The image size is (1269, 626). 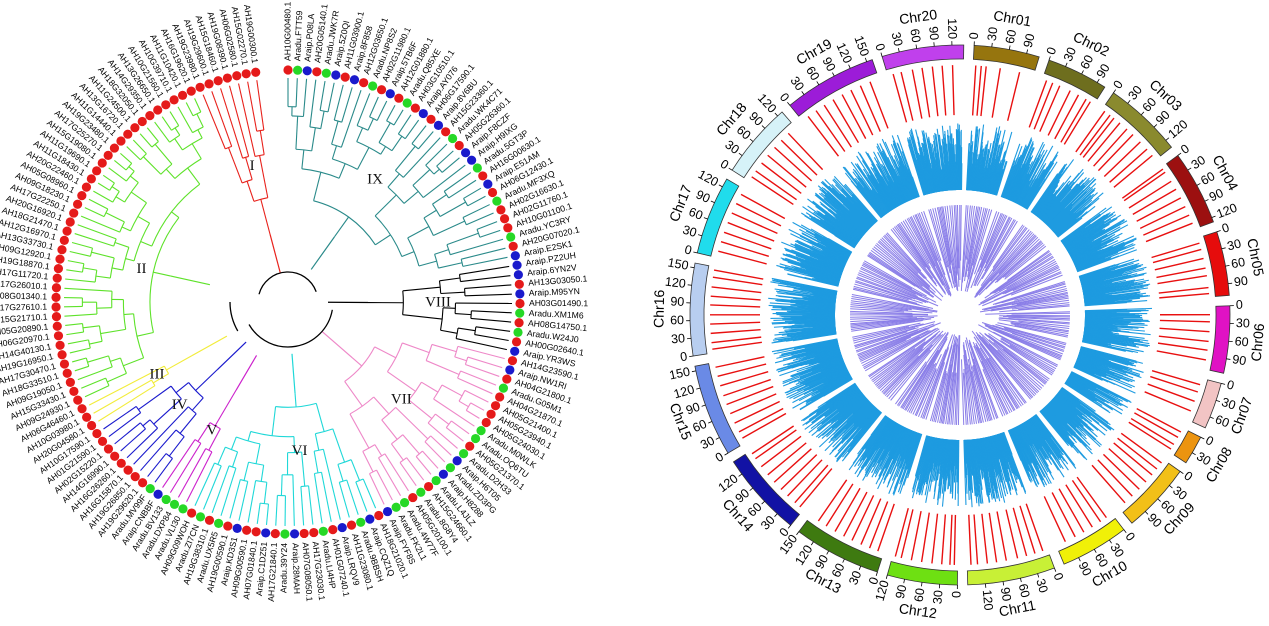 What do you see at coordinates (234, 316) in the screenshot?
I see `root-arc` at bounding box center [234, 316].